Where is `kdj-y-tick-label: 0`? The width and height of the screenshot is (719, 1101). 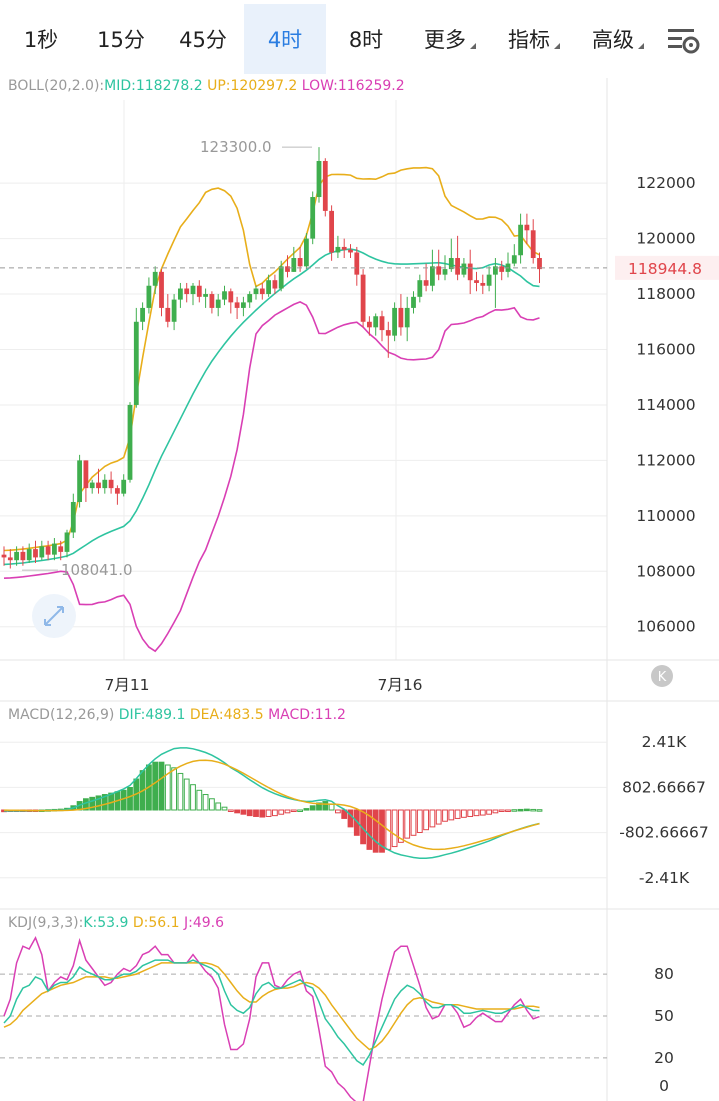
kdj-y-tick-label: 0 is located at coordinates (664, 1086).